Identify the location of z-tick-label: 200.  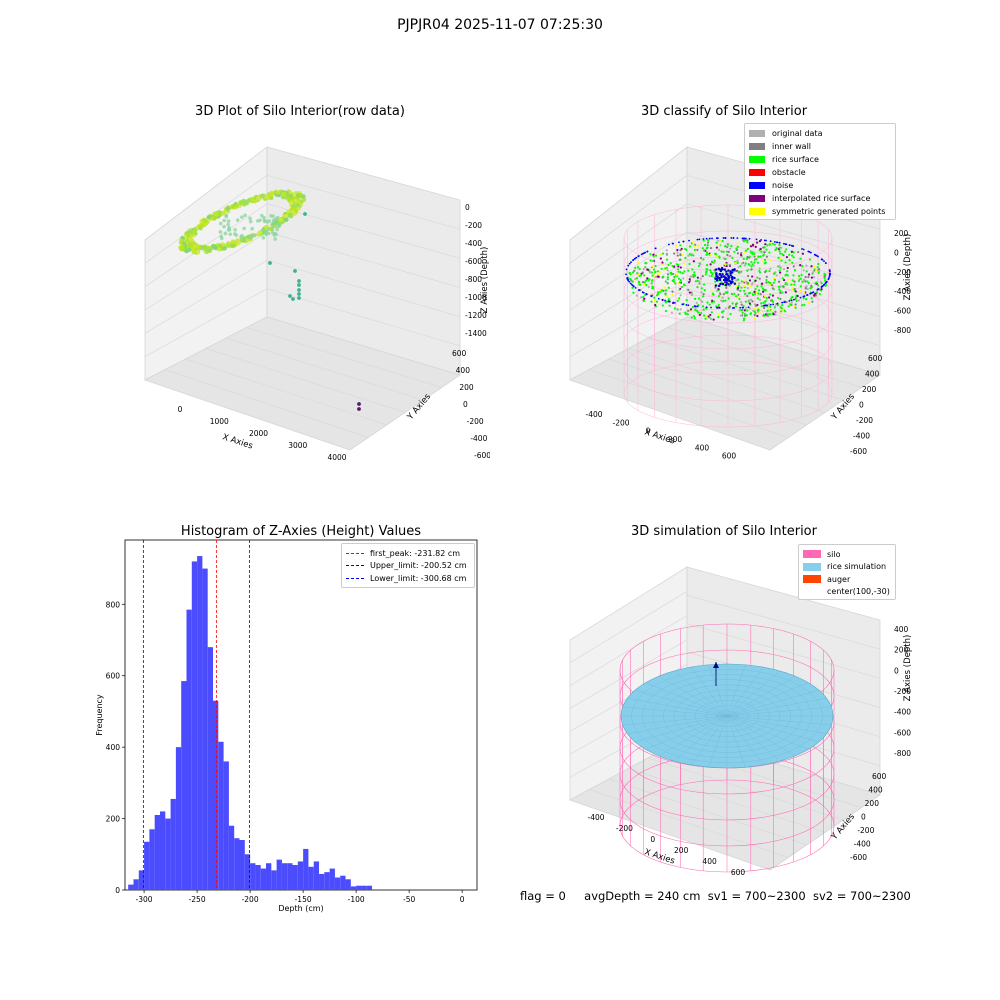
(901, 233).